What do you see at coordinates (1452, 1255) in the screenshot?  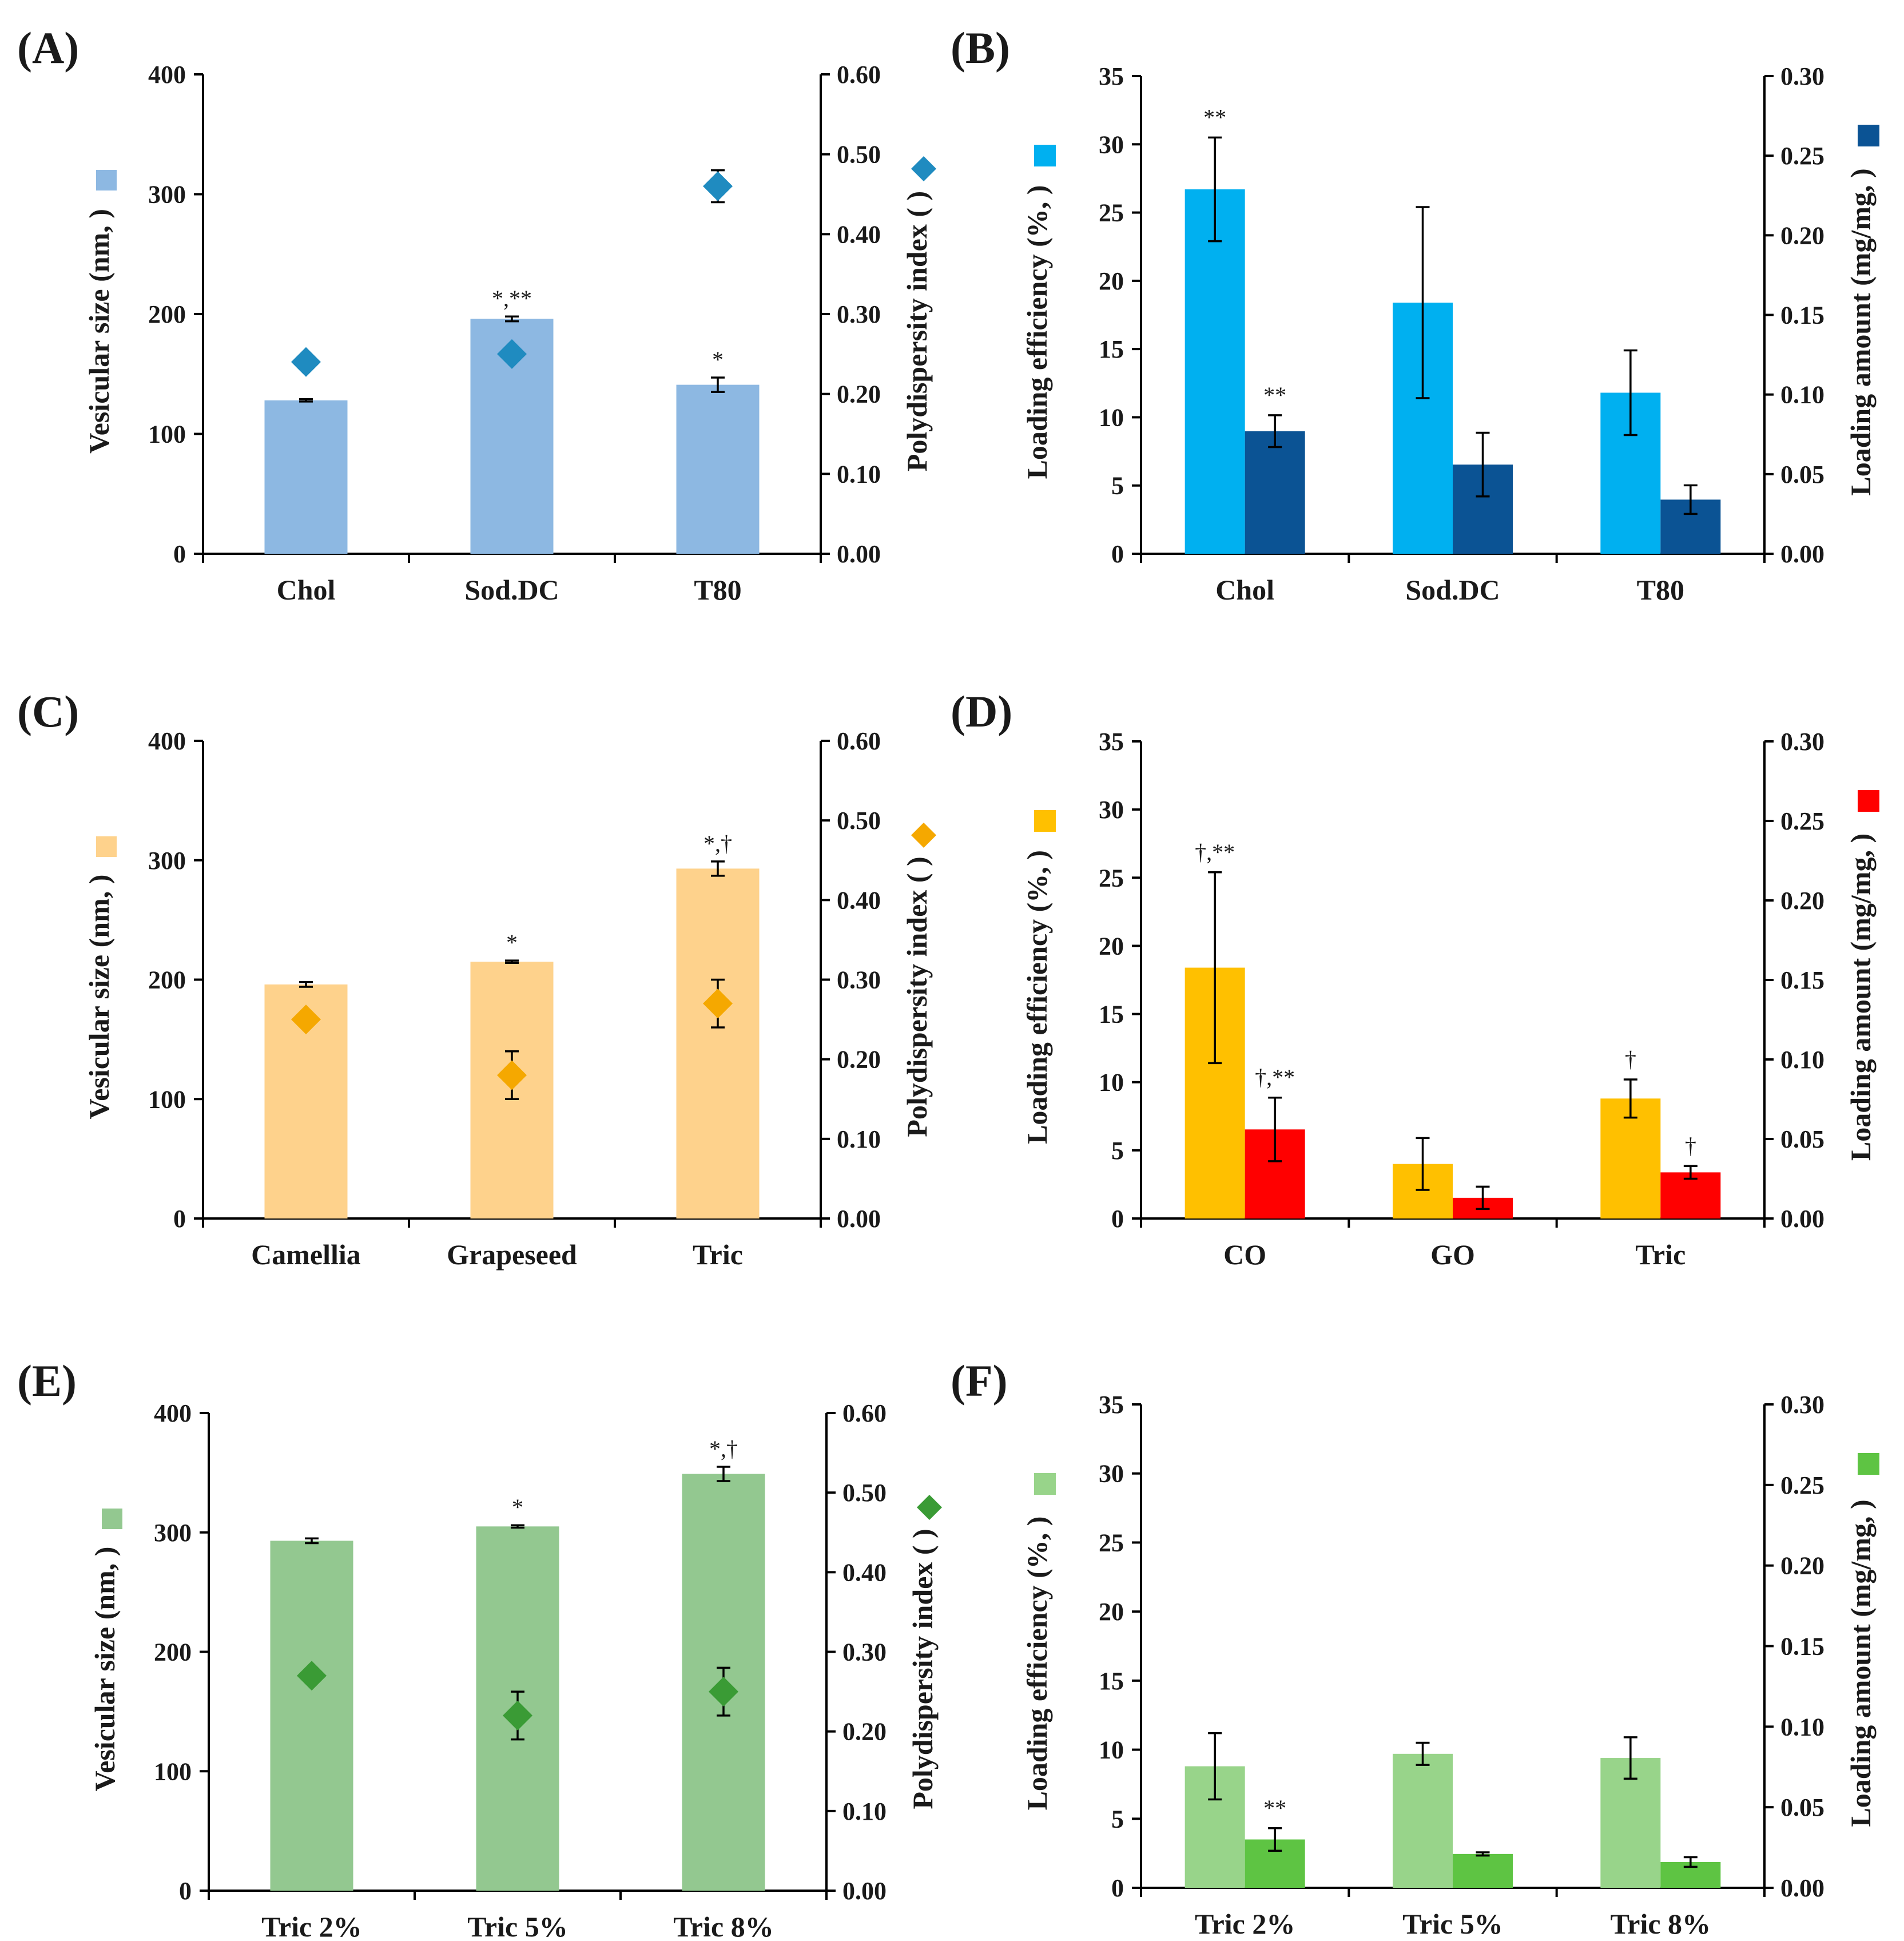 I see `category-label: GO` at bounding box center [1452, 1255].